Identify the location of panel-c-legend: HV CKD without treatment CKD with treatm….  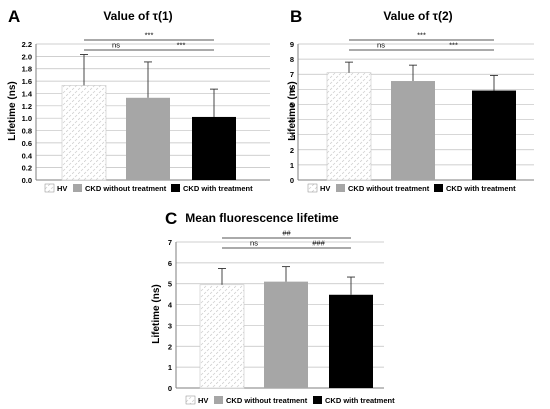
(290, 400).